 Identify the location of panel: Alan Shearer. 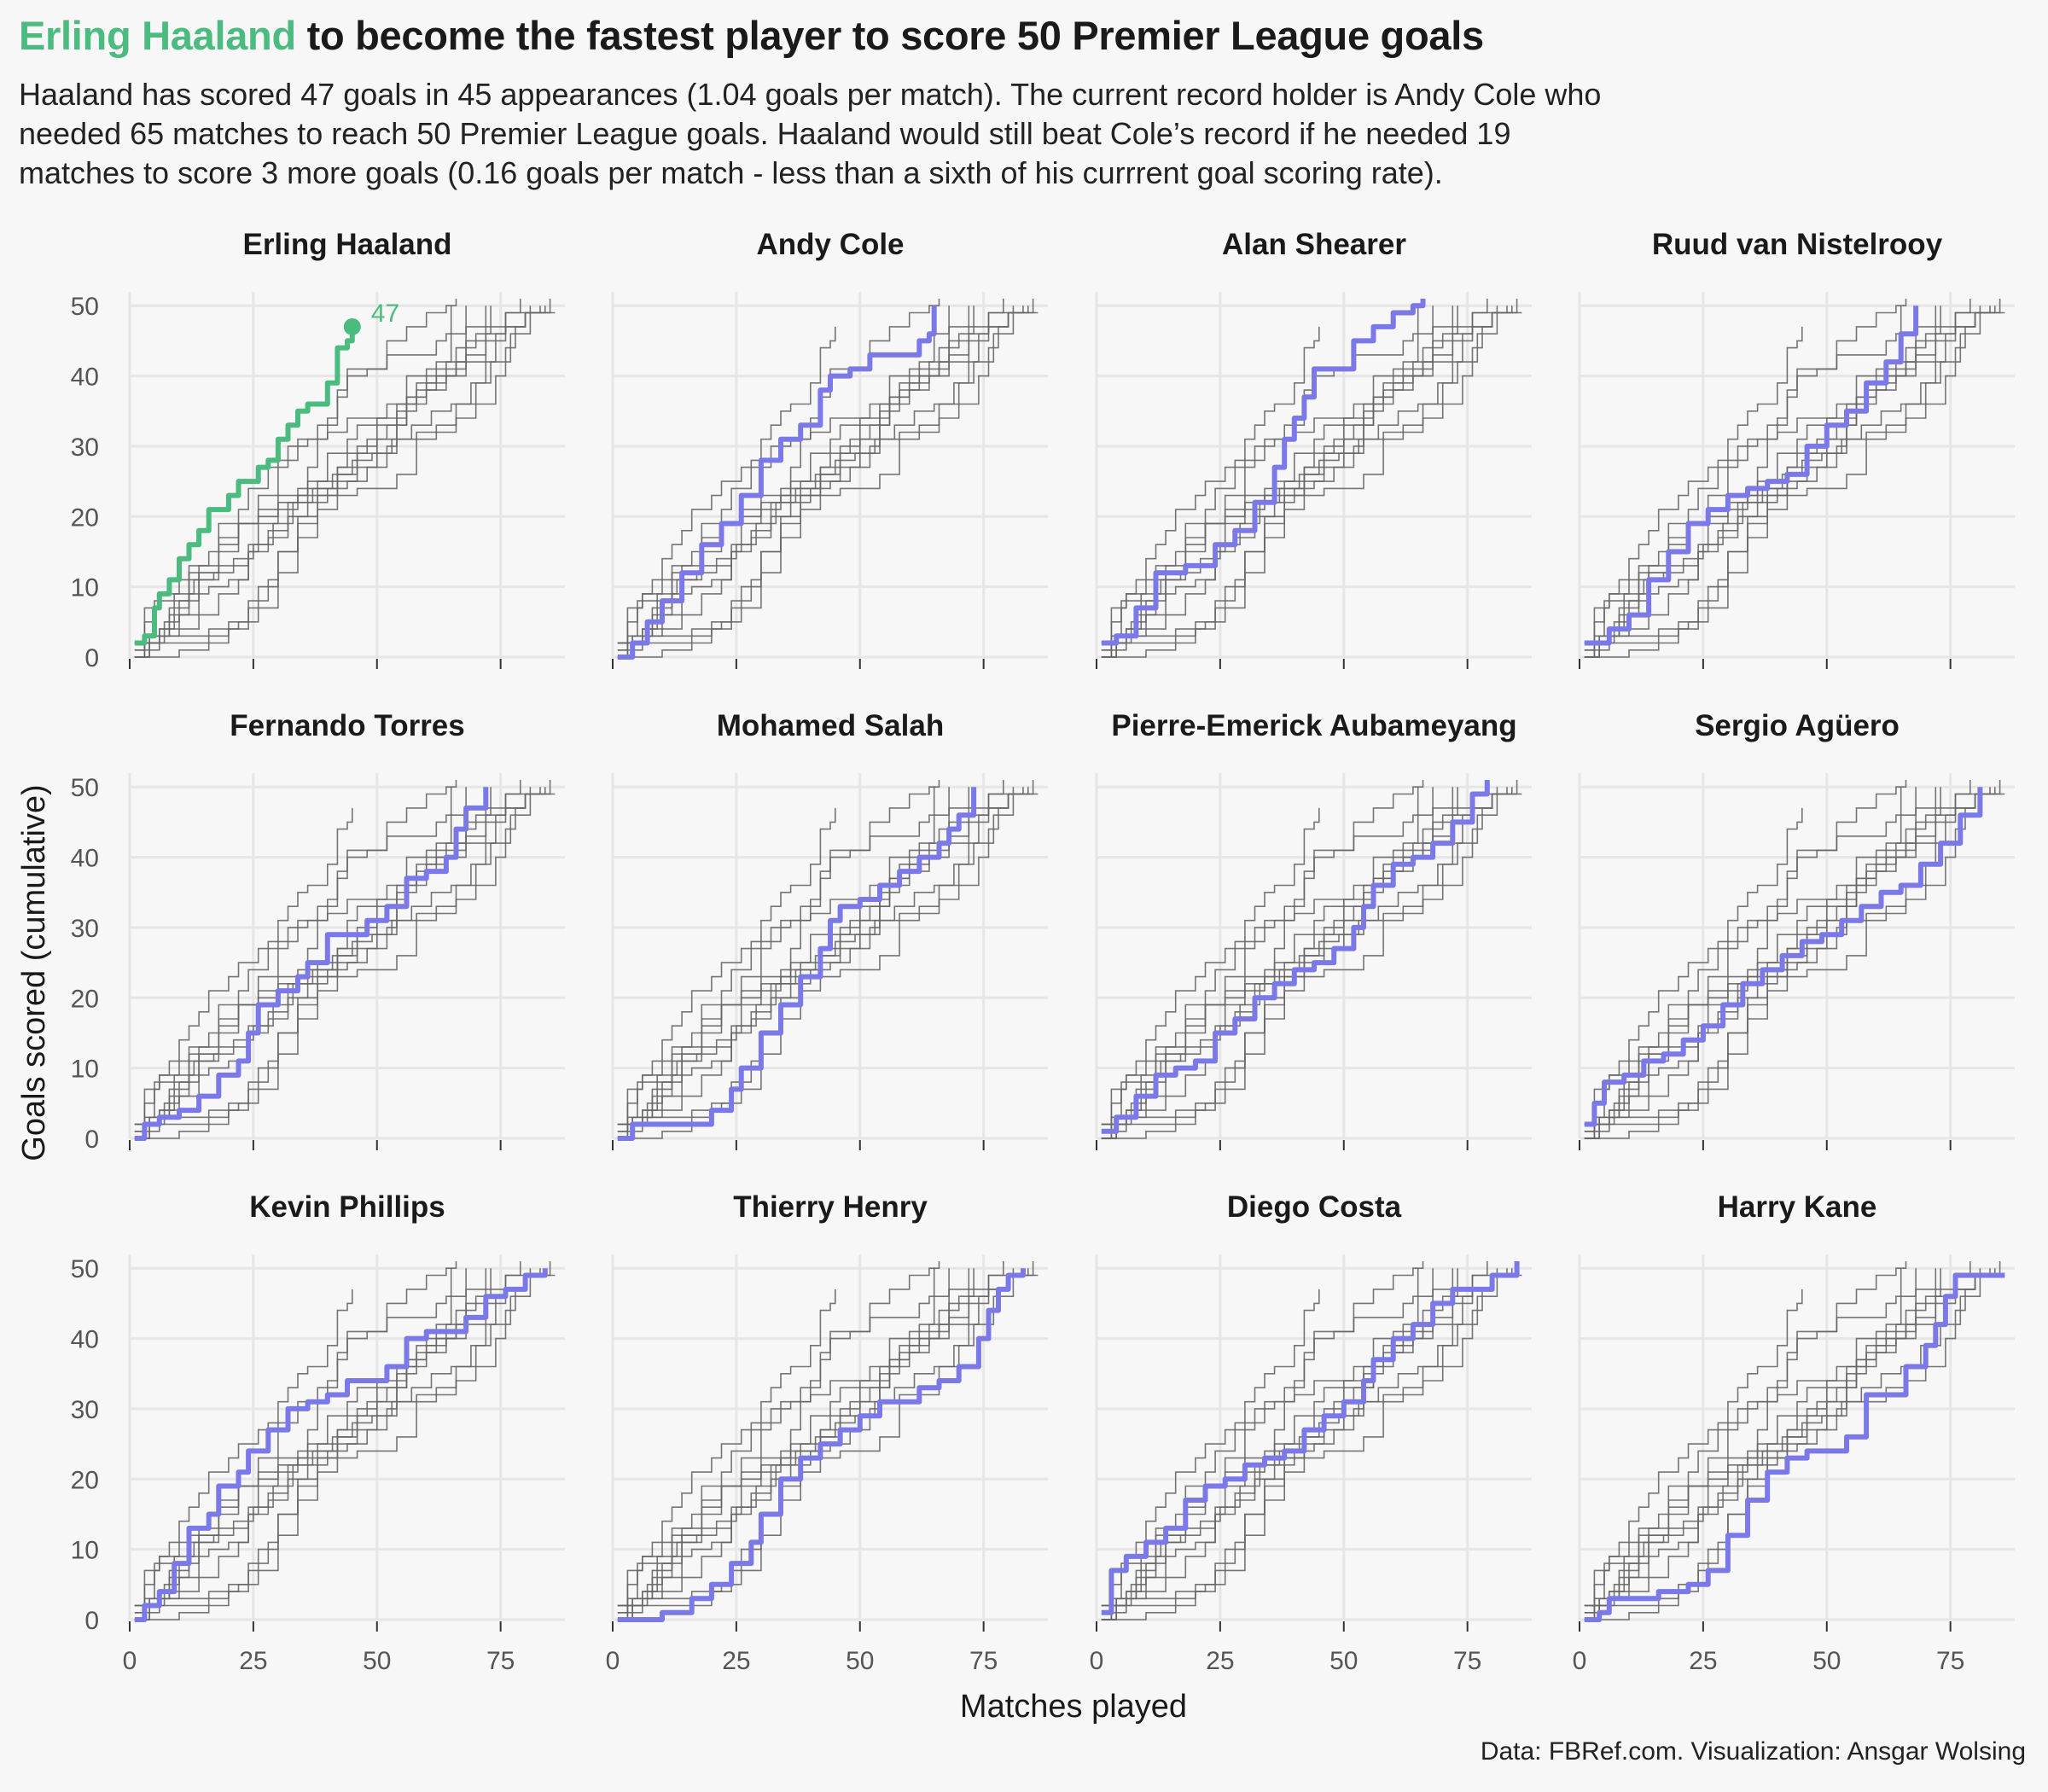
(1313, 449).